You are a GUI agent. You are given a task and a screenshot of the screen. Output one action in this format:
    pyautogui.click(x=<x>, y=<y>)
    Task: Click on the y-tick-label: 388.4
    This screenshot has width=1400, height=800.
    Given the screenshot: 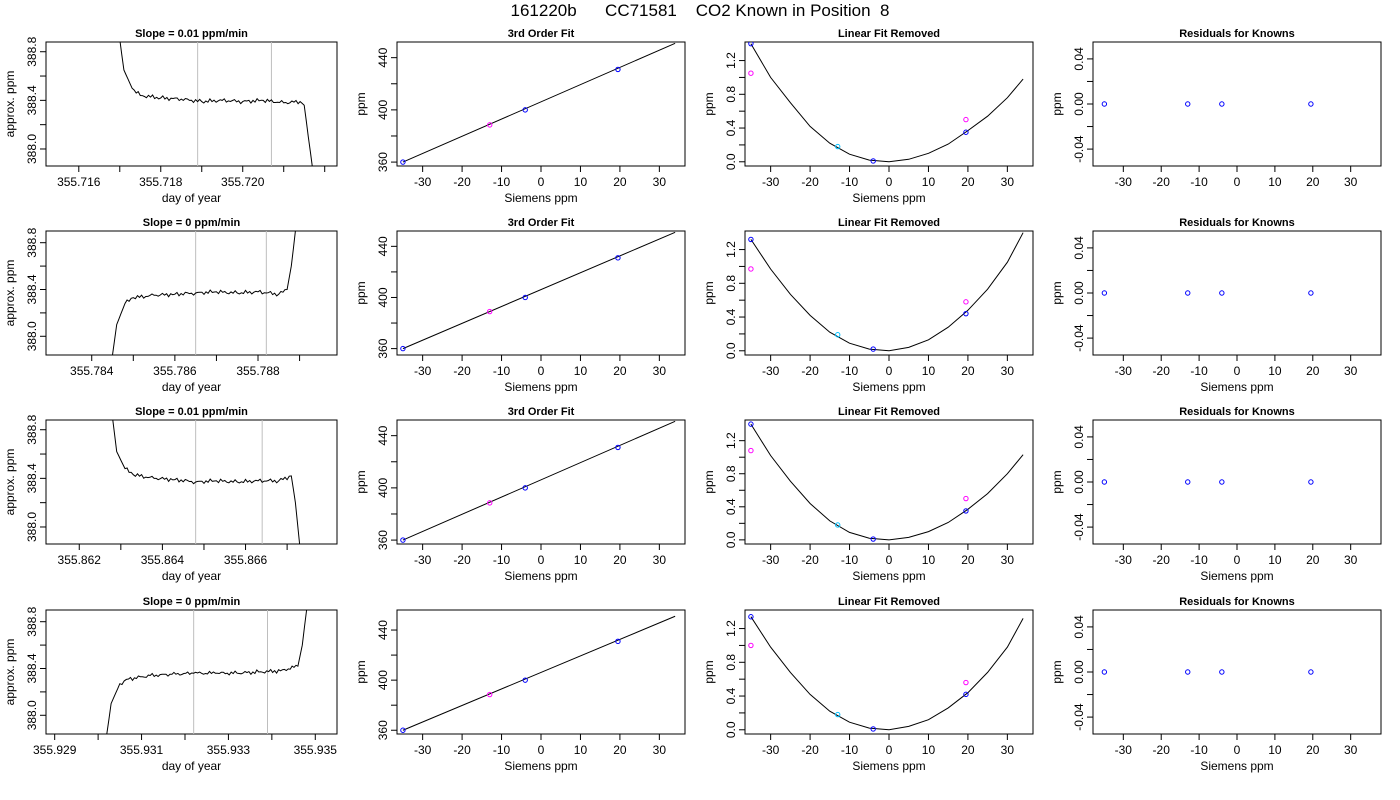 What is the action you would take?
    pyautogui.click(x=32, y=478)
    